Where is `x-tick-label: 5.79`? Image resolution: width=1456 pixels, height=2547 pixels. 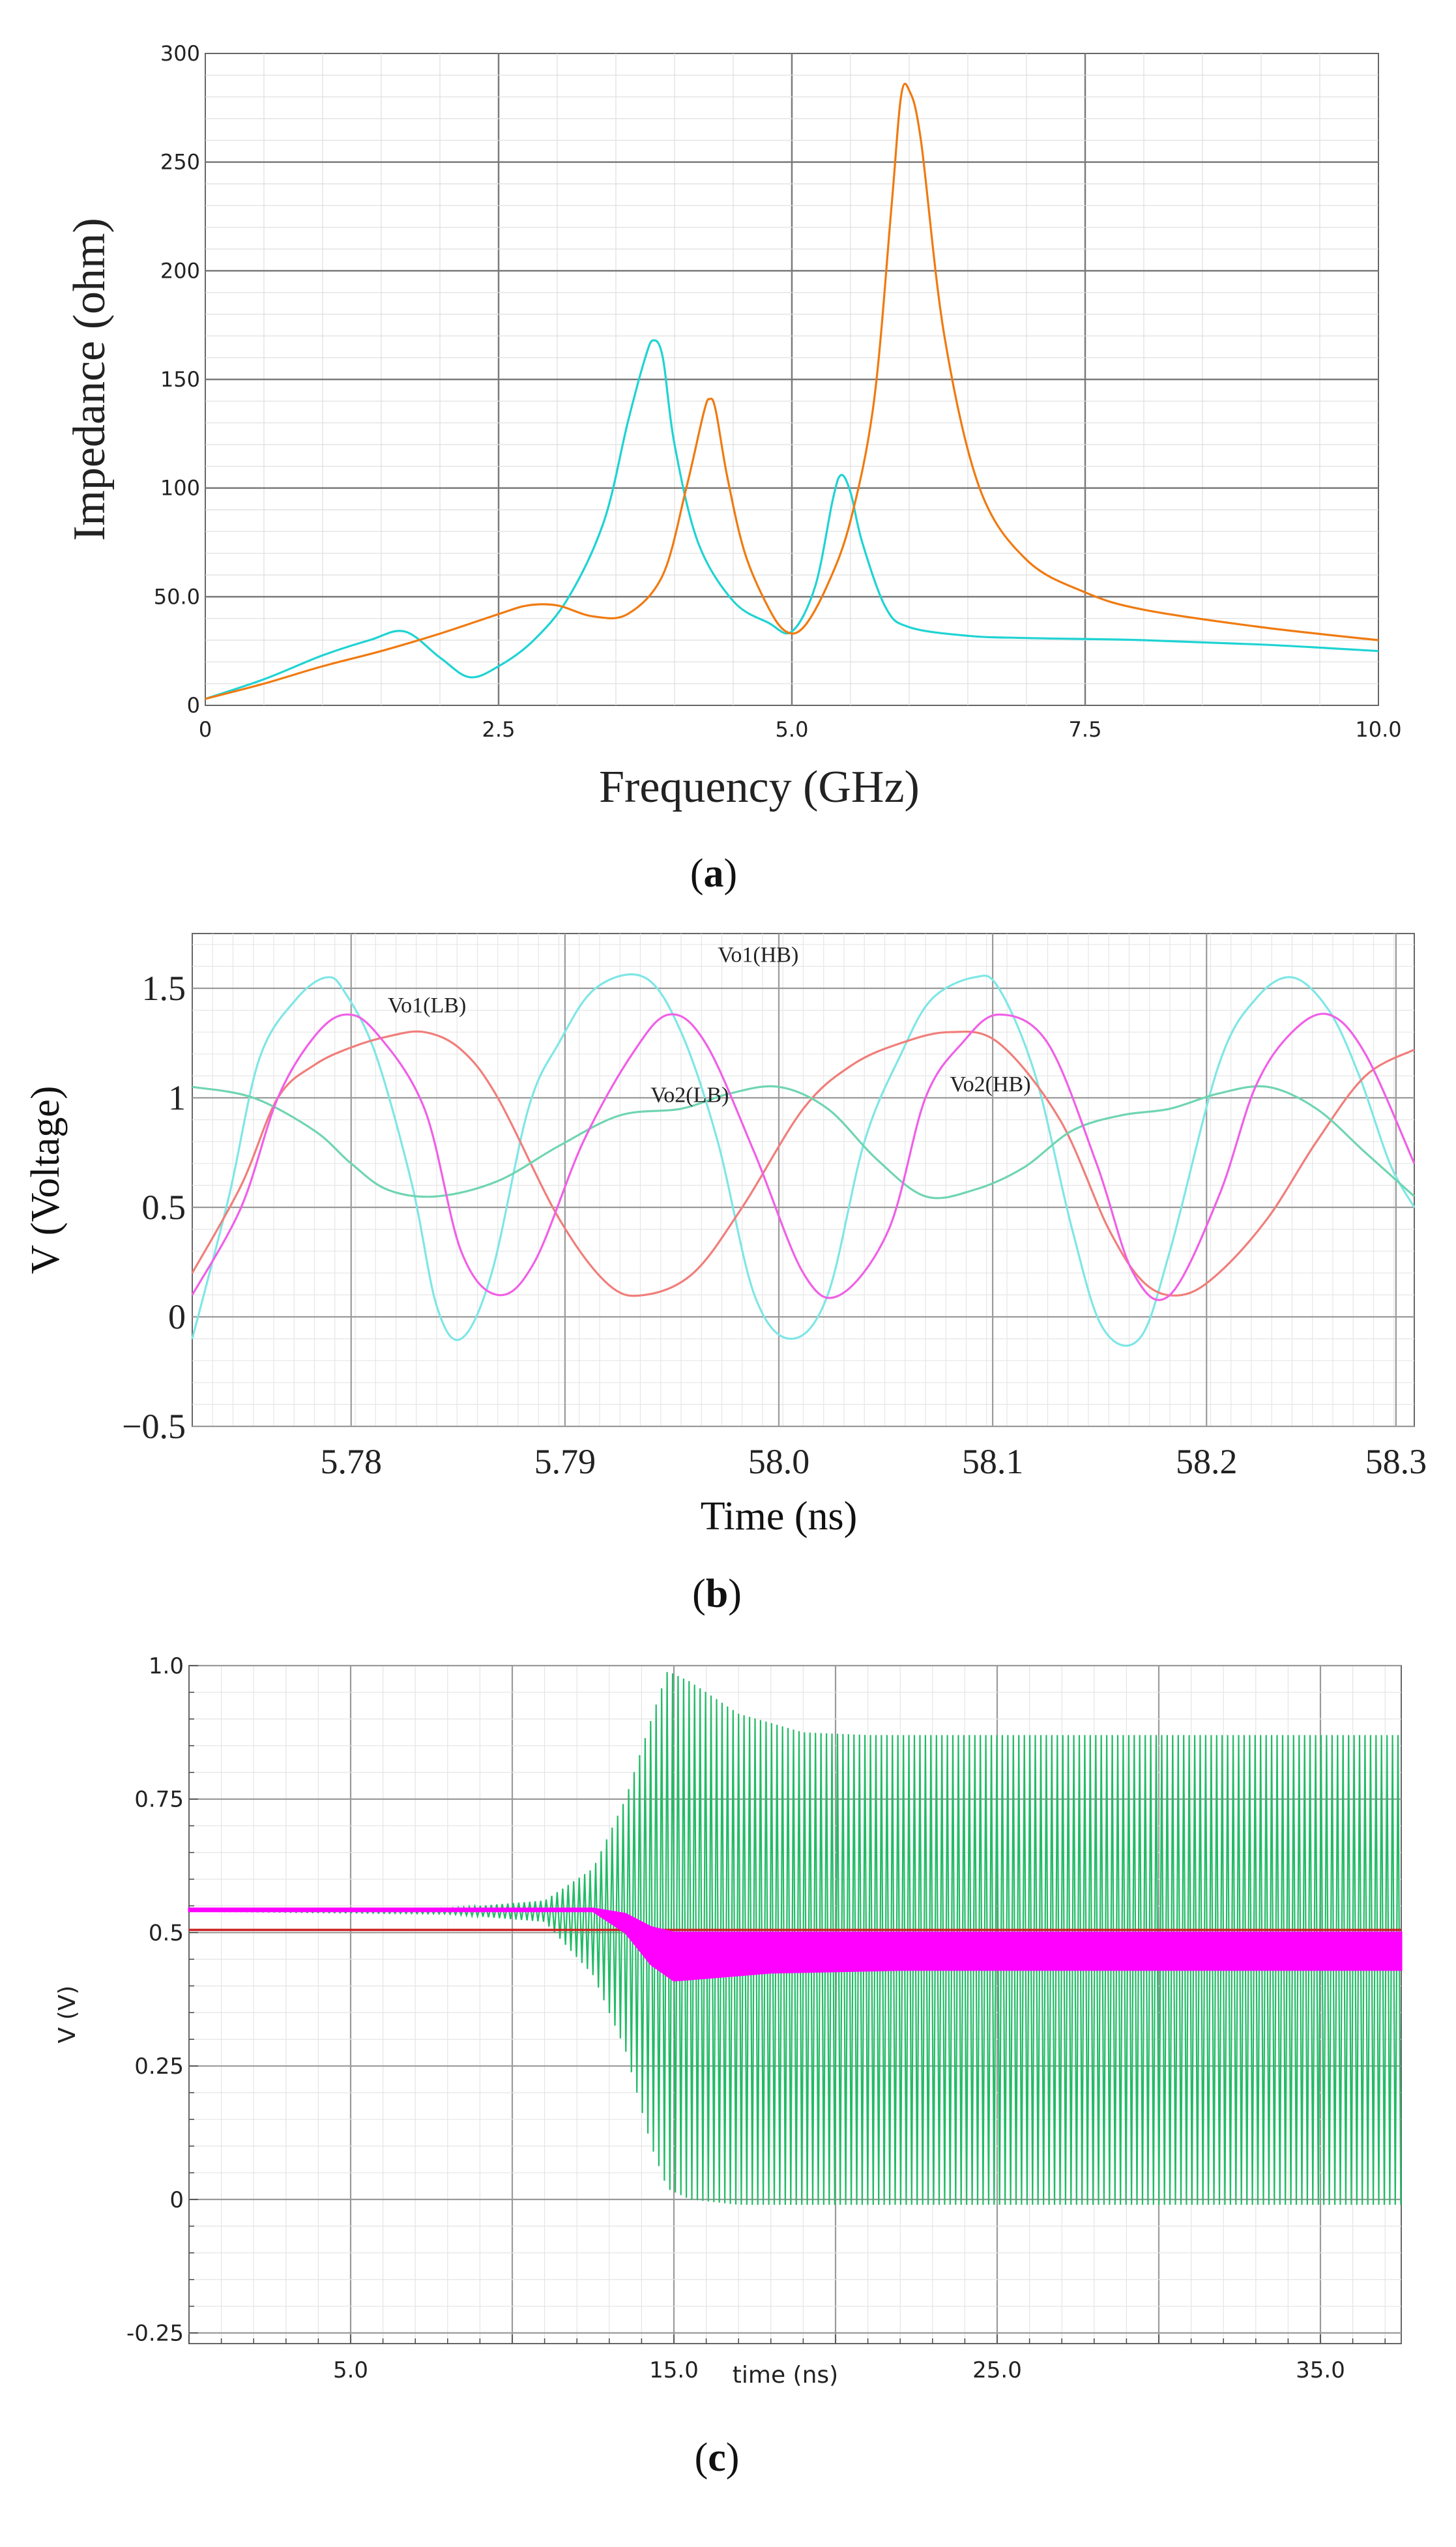 x-tick-label: 5.79 is located at coordinates (565, 1461).